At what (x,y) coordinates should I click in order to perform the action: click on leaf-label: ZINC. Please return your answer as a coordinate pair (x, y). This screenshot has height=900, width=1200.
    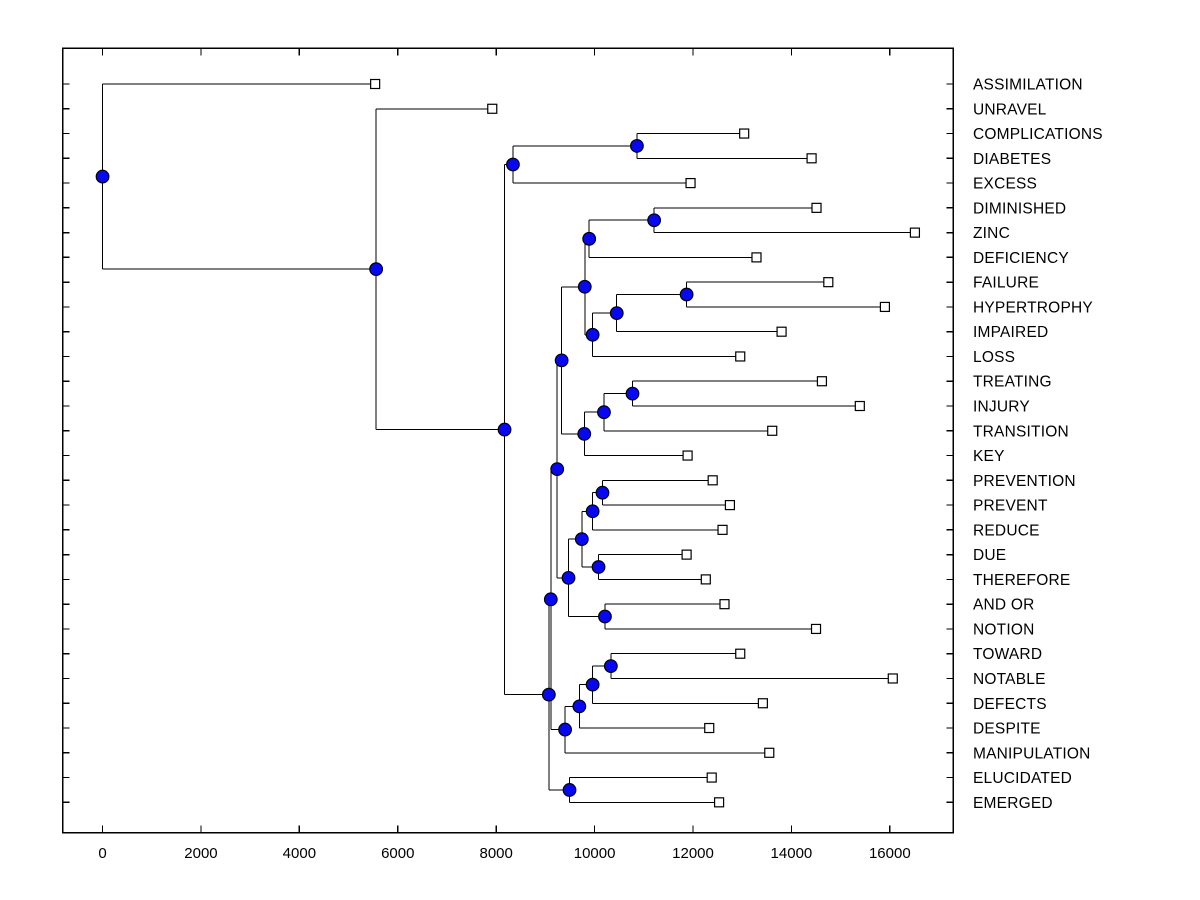
    Looking at the image, I should click on (991, 233).